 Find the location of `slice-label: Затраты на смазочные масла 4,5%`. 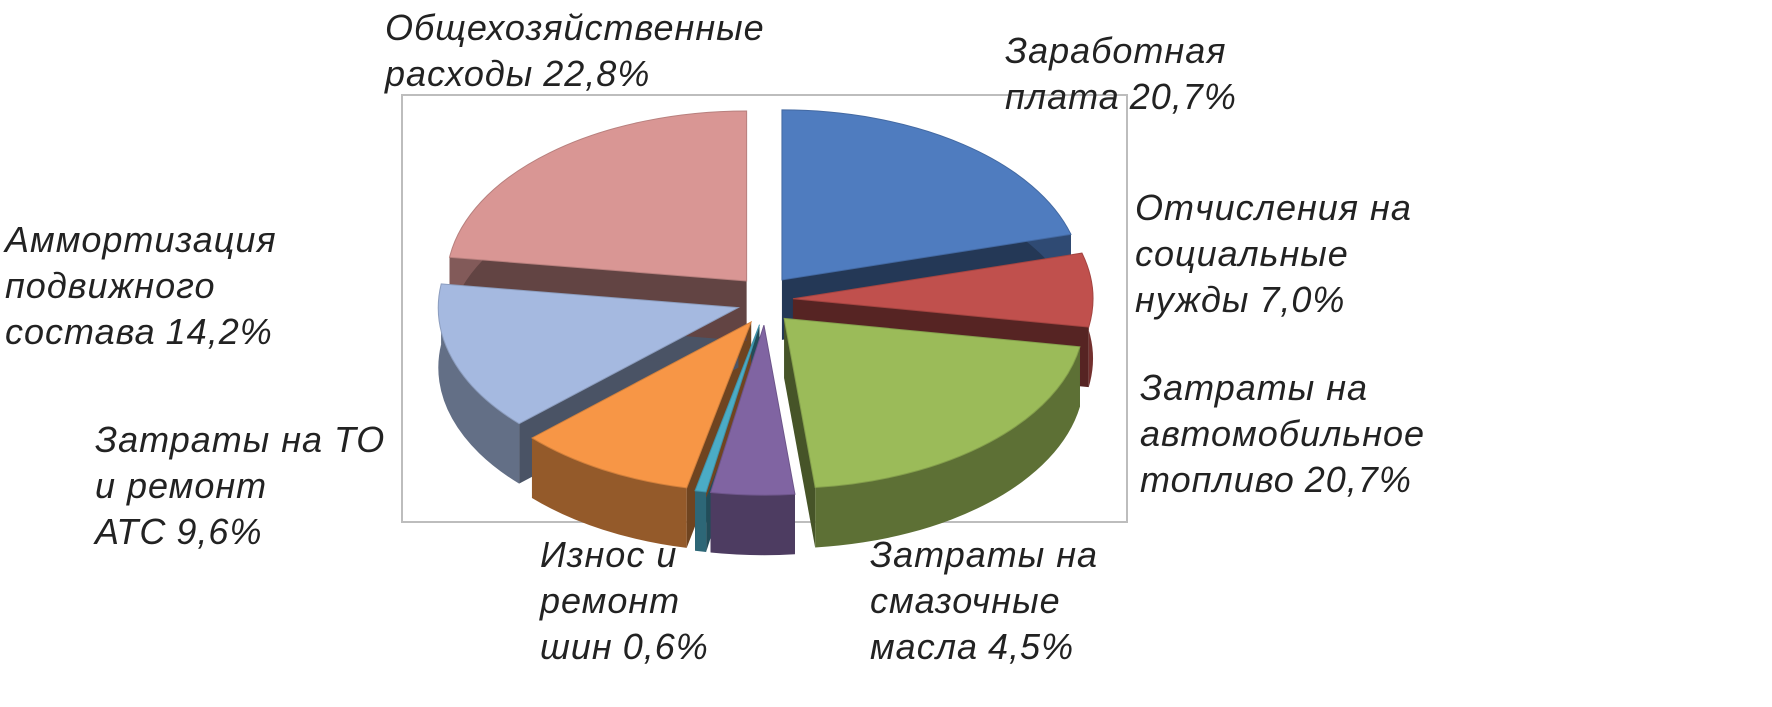

slice-label: Затраты на смазочные масла 4,5% is located at coordinates (1050, 601).